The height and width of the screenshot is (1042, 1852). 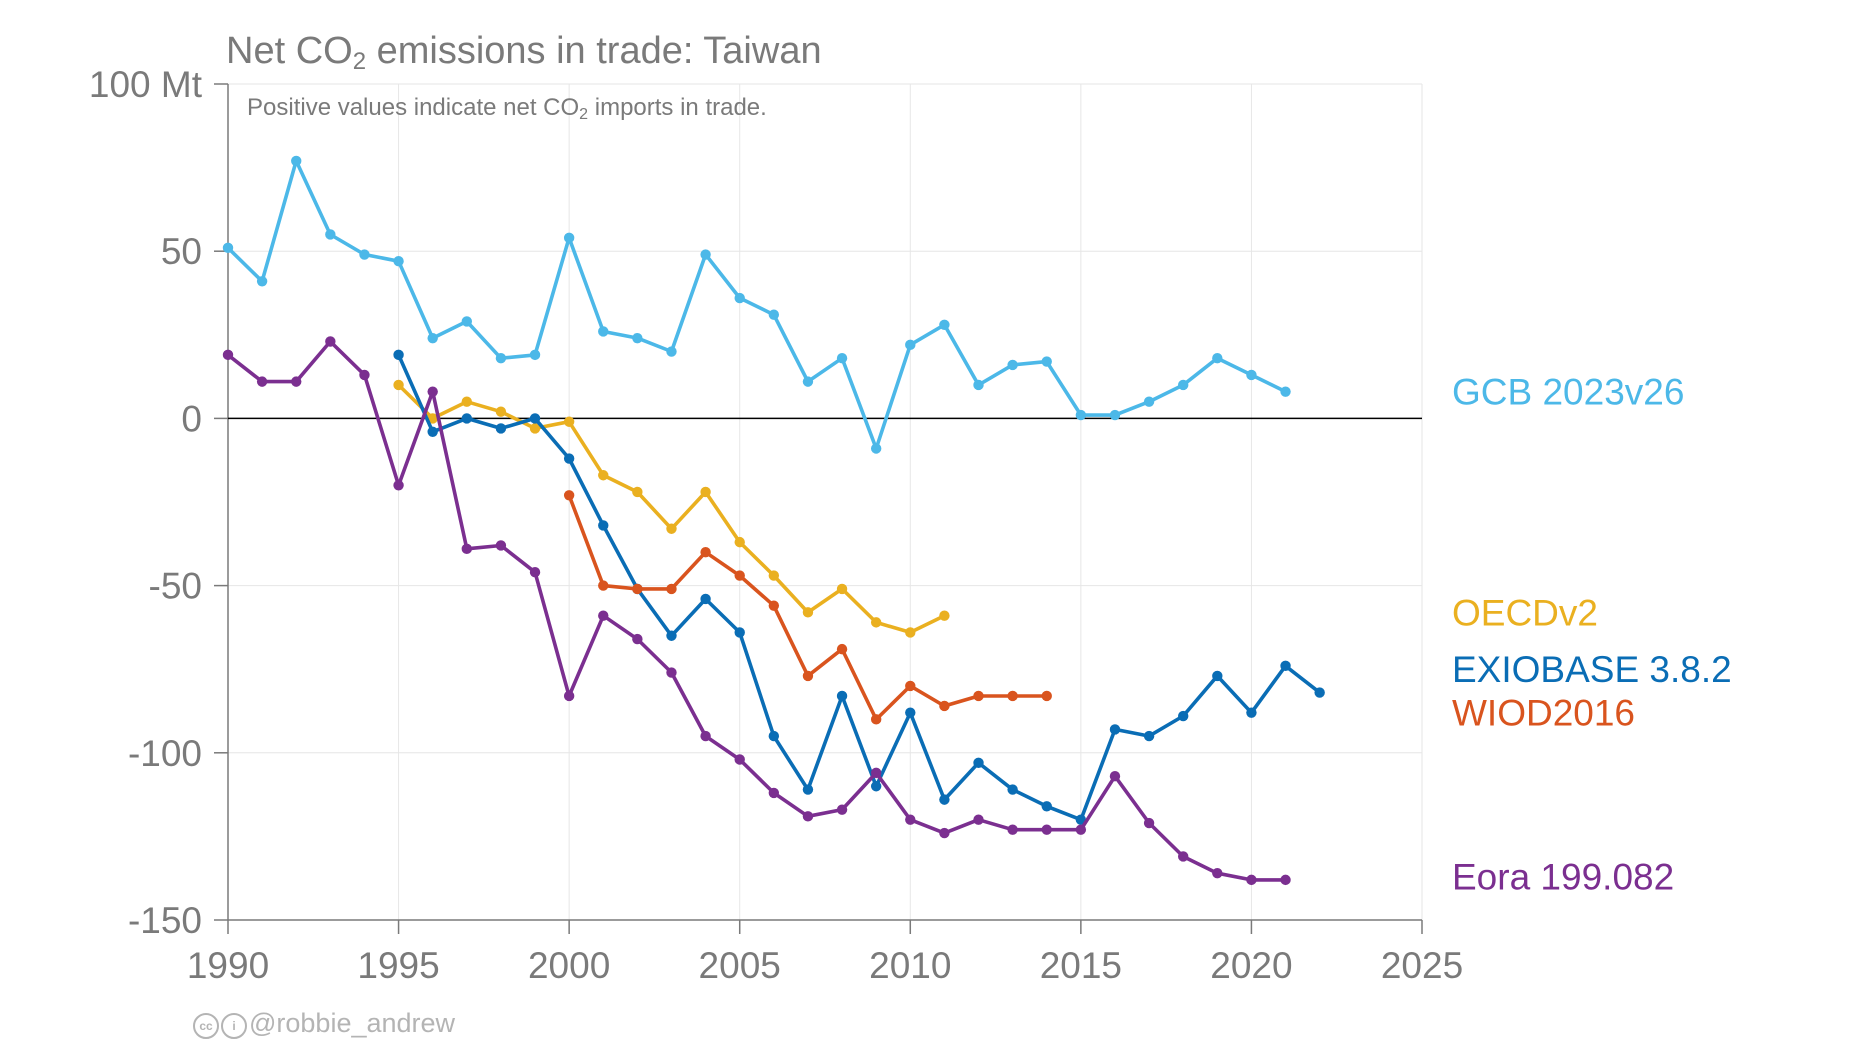 What do you see at coordinates (1422, 965) in the screenshot?
I see `x-tick-label: 2025` at bounding box center [1422, 965].